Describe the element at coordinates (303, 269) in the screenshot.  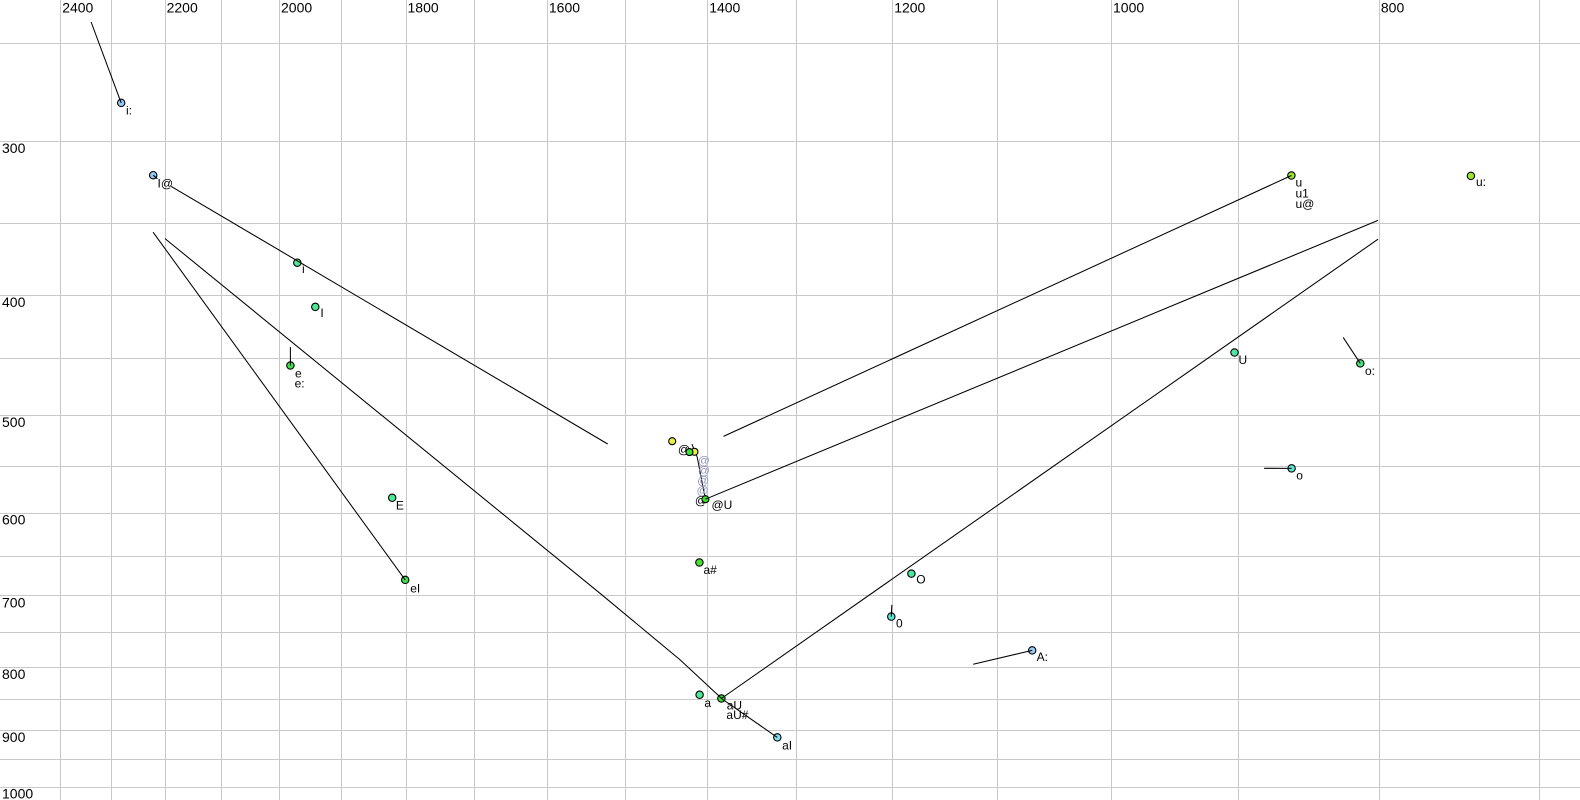
I see `svg-text: i` at that location.